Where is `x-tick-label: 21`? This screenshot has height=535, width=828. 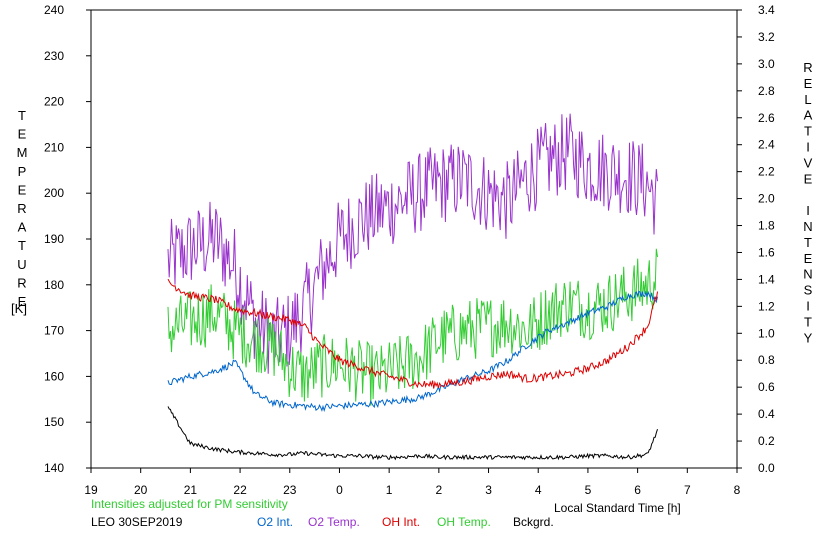
x-tick-label: 21 is located at coordinates (191, 490).